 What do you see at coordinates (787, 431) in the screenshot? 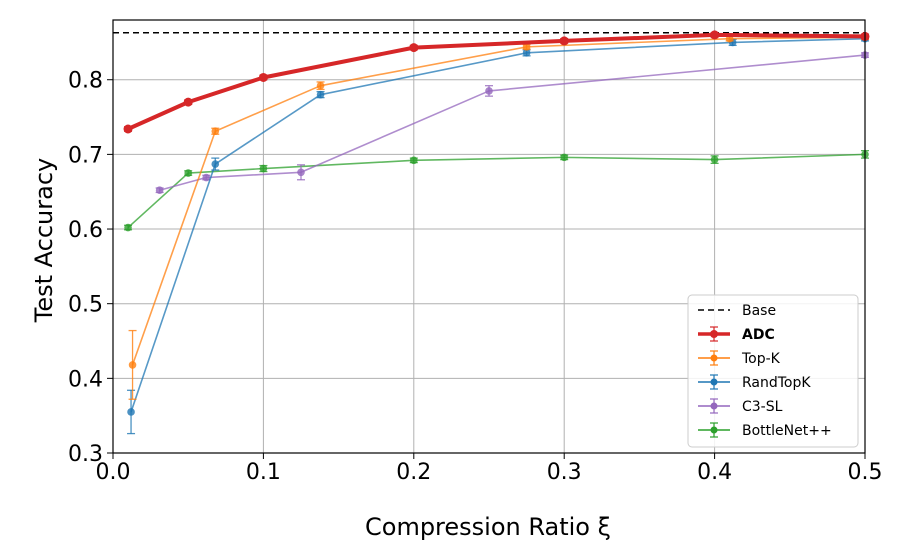
I see `legend-label: BottleNet++` at bounding box center [787, 431].